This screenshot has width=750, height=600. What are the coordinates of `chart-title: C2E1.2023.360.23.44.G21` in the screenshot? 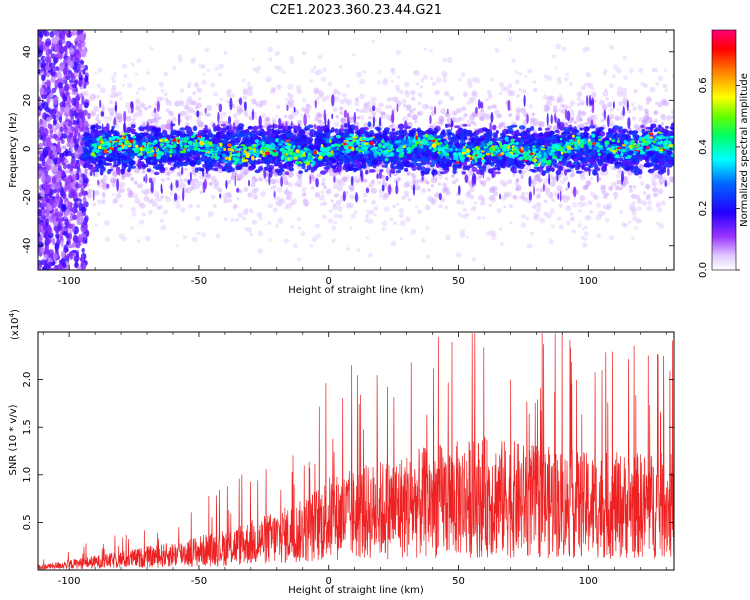 It's located at (356, 10).